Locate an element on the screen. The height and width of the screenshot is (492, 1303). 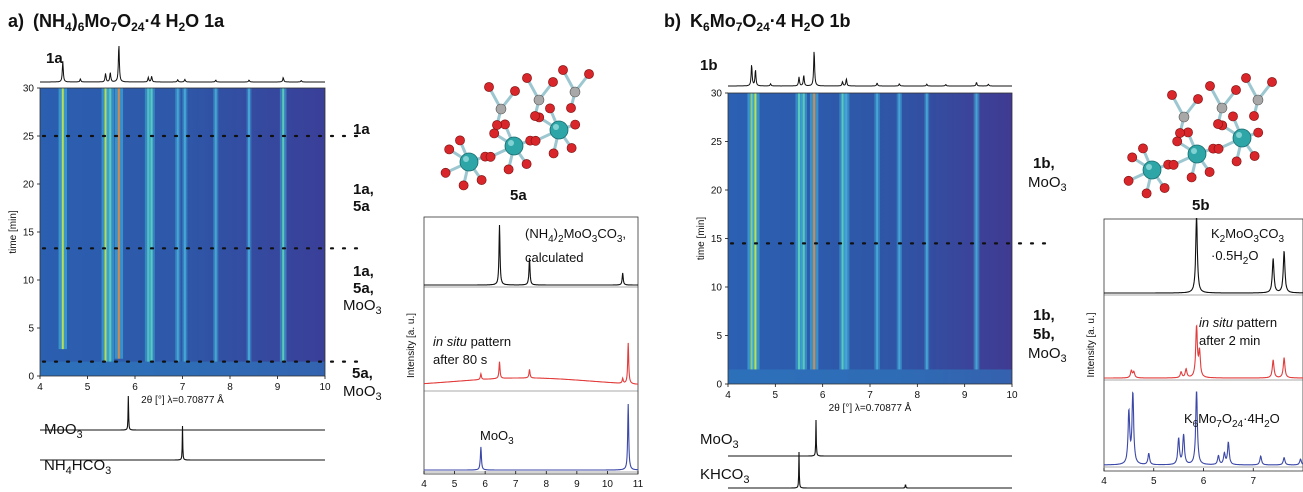
ref-label-nh4hco3: NH4HCO3 is located at coordinates (77, 467).